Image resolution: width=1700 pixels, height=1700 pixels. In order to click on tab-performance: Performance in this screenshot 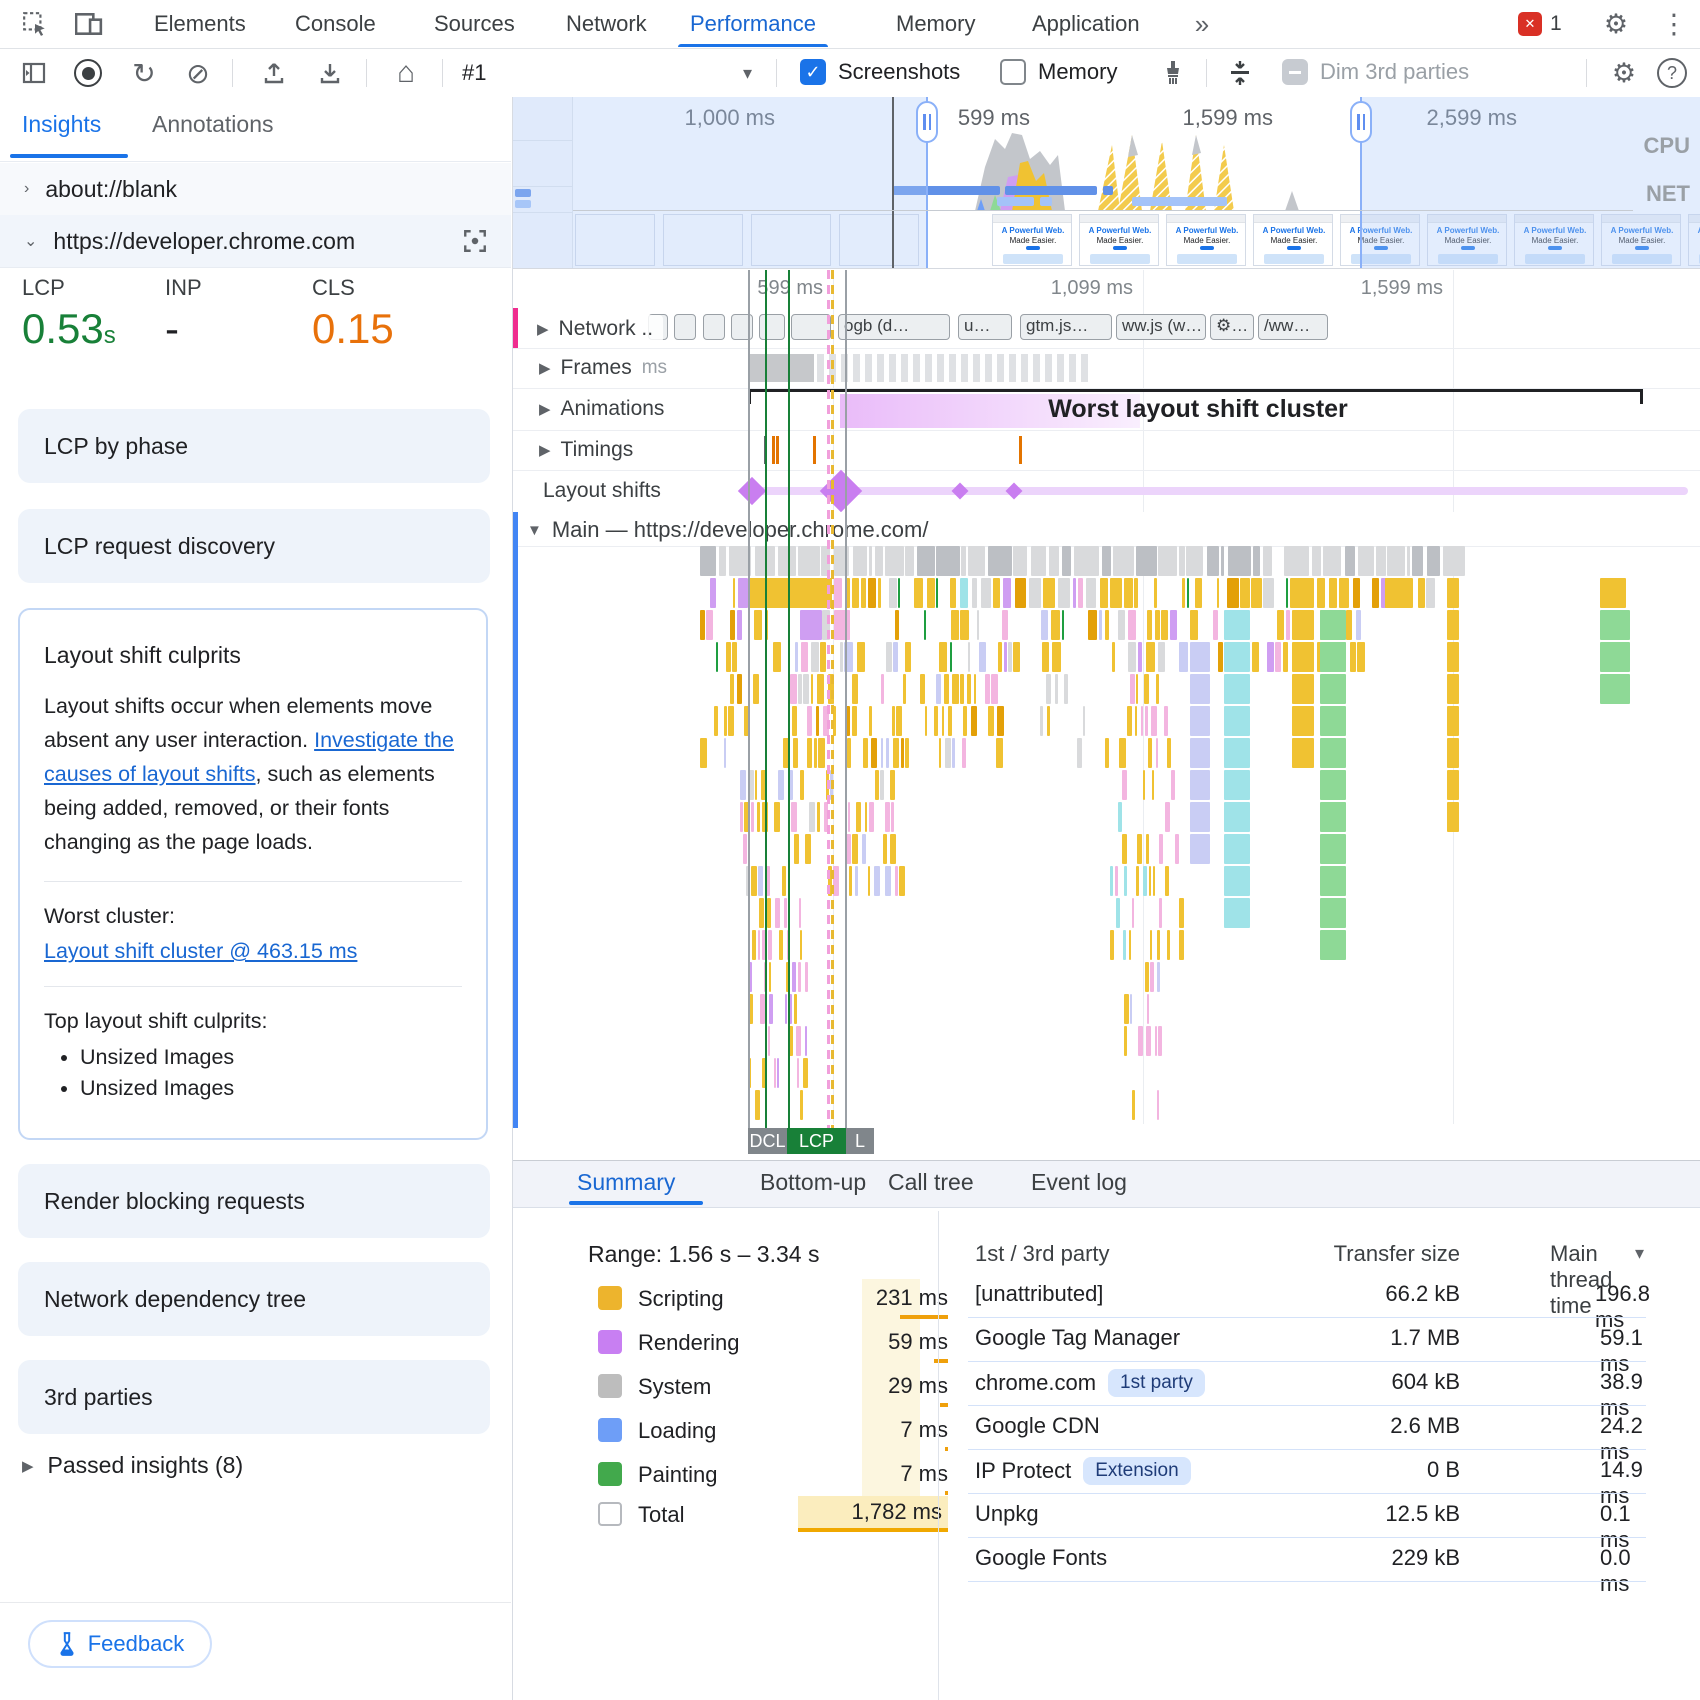, I will do `click(753, 23)`.